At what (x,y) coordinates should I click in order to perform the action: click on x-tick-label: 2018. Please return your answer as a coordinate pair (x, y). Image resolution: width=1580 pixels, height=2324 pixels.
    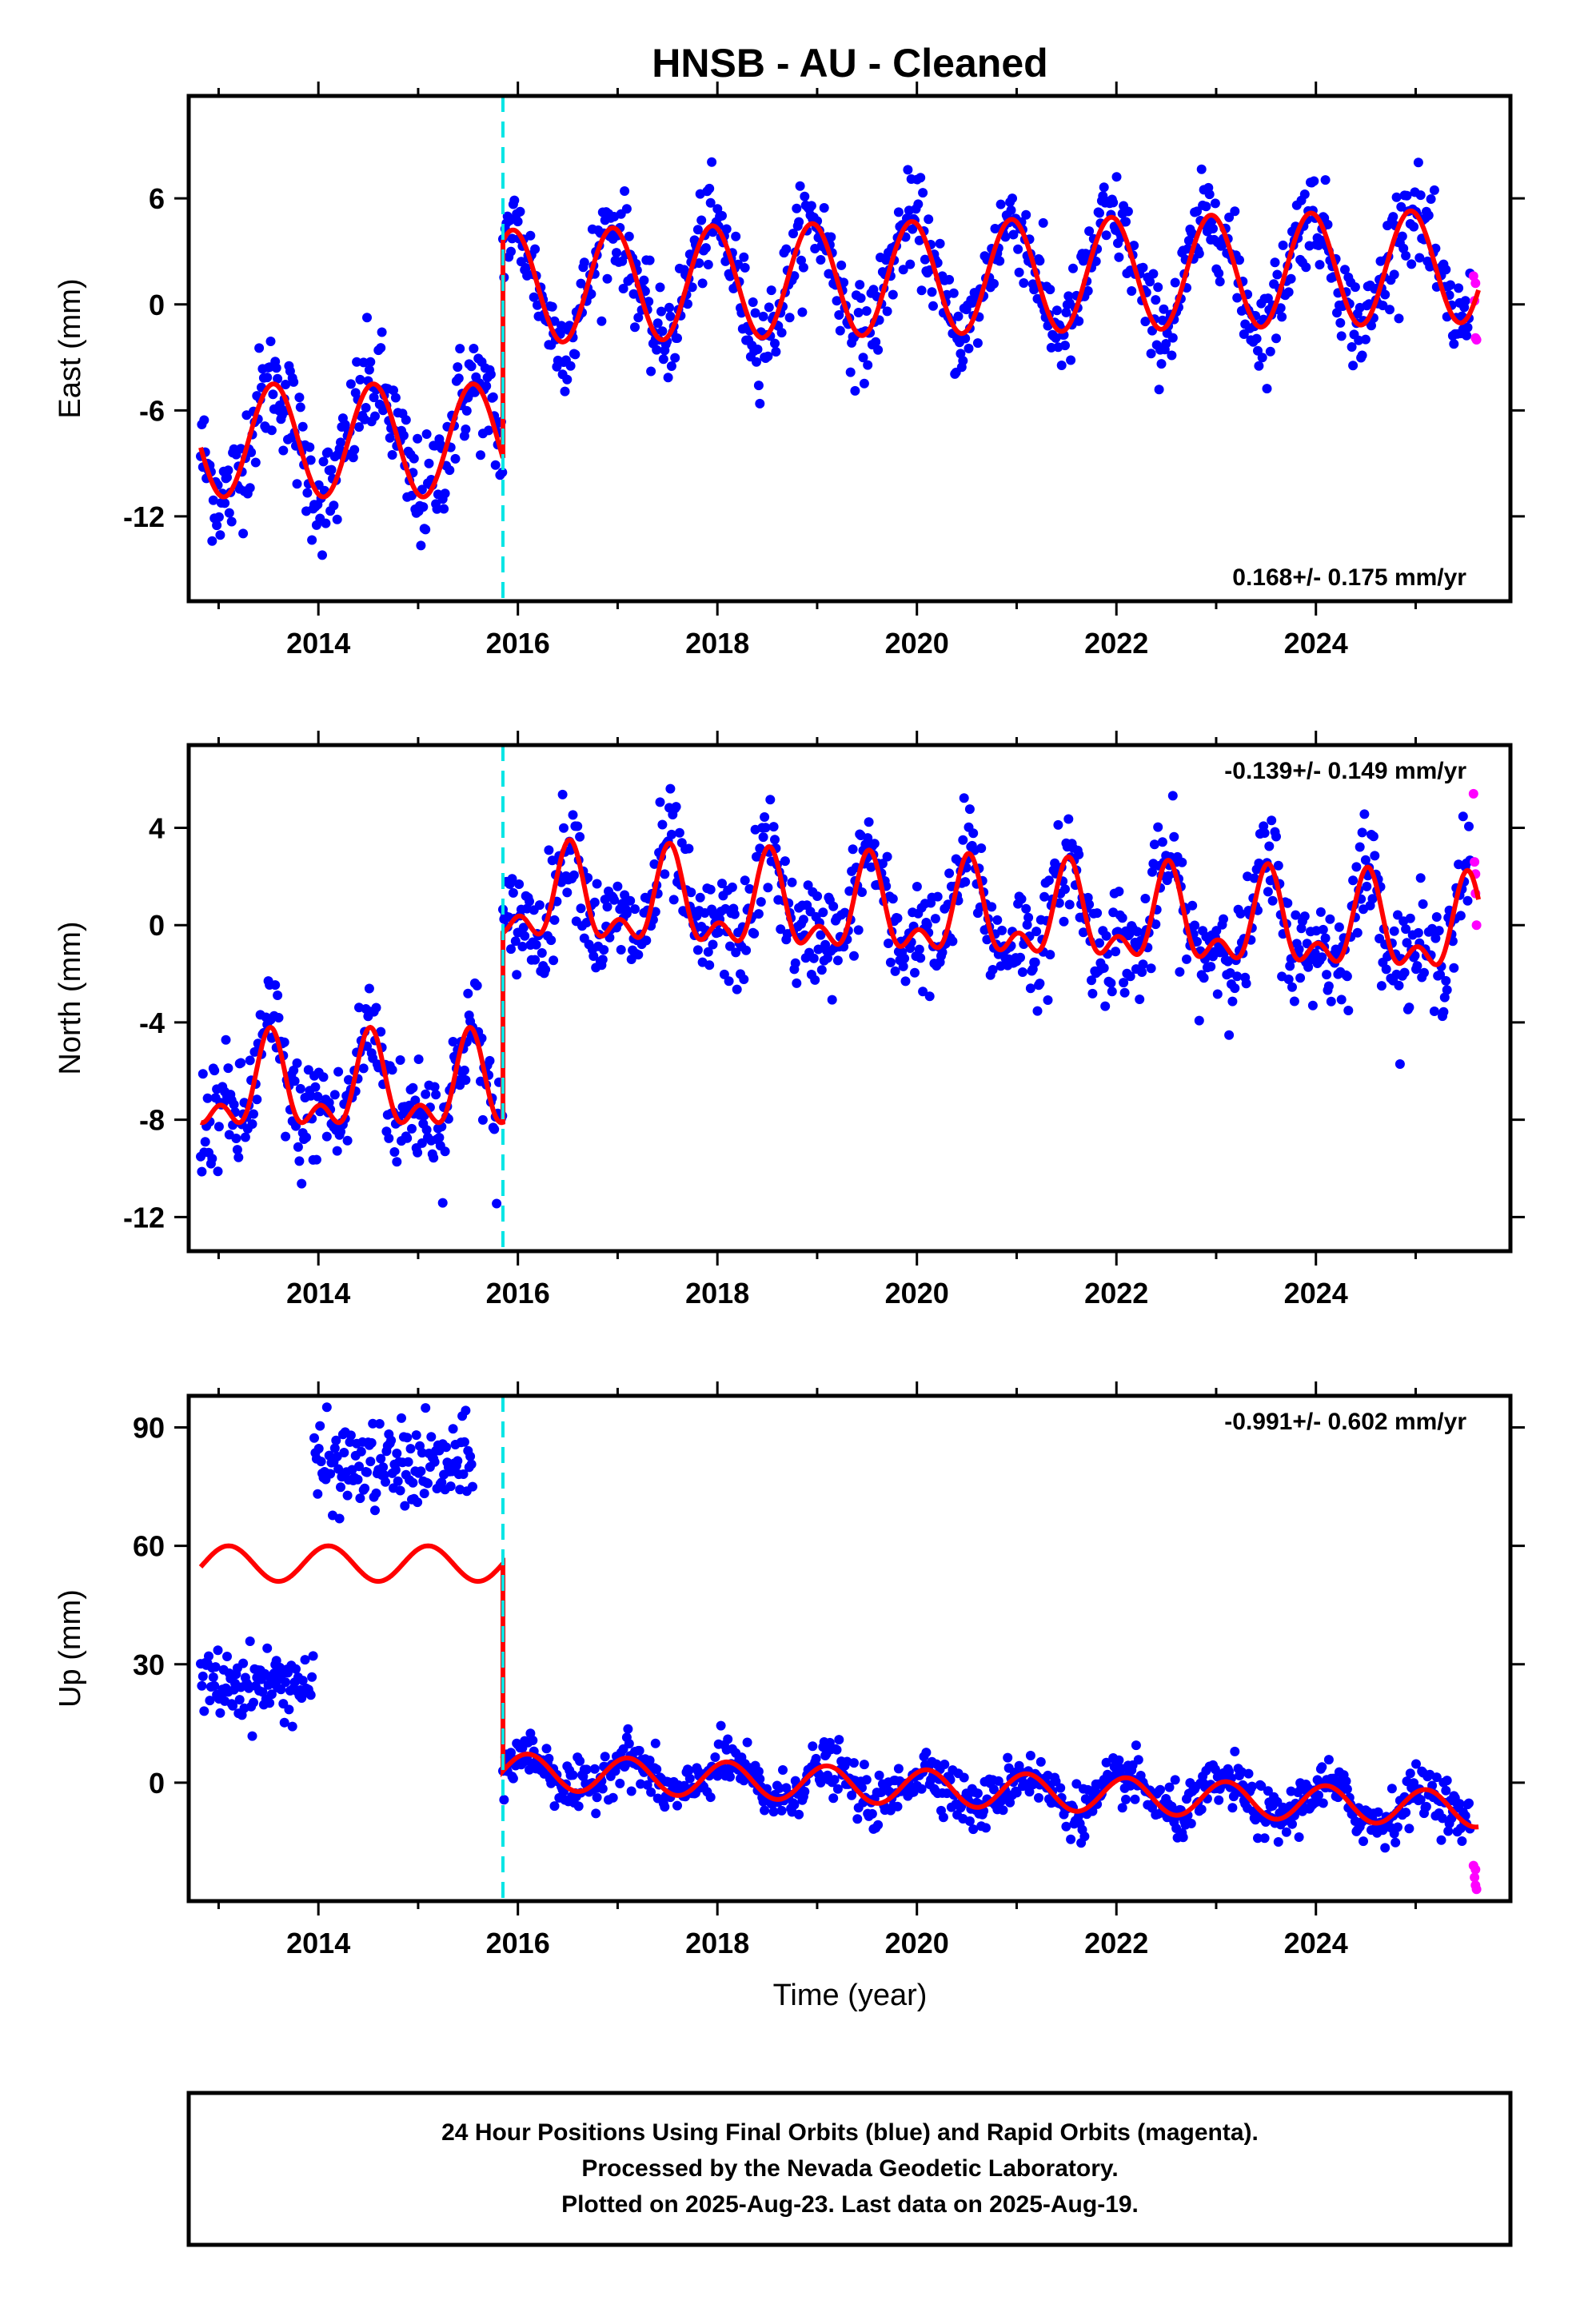
    Looking at the image, I should click on (717, 644).